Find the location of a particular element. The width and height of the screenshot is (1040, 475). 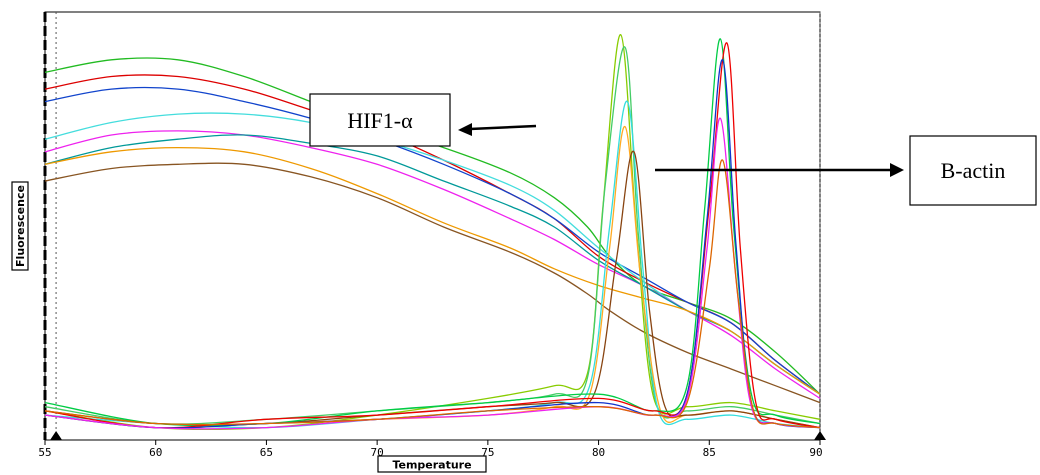

x-axis-title-text: Temperature is located at coordinates (431, 465).